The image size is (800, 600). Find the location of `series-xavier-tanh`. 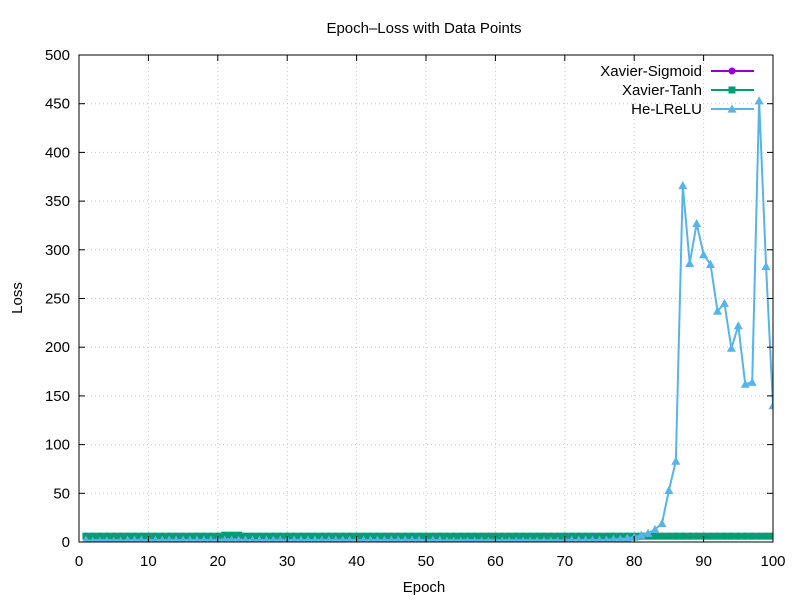

series-xavier-tanh is located at coordinates (427, 535).